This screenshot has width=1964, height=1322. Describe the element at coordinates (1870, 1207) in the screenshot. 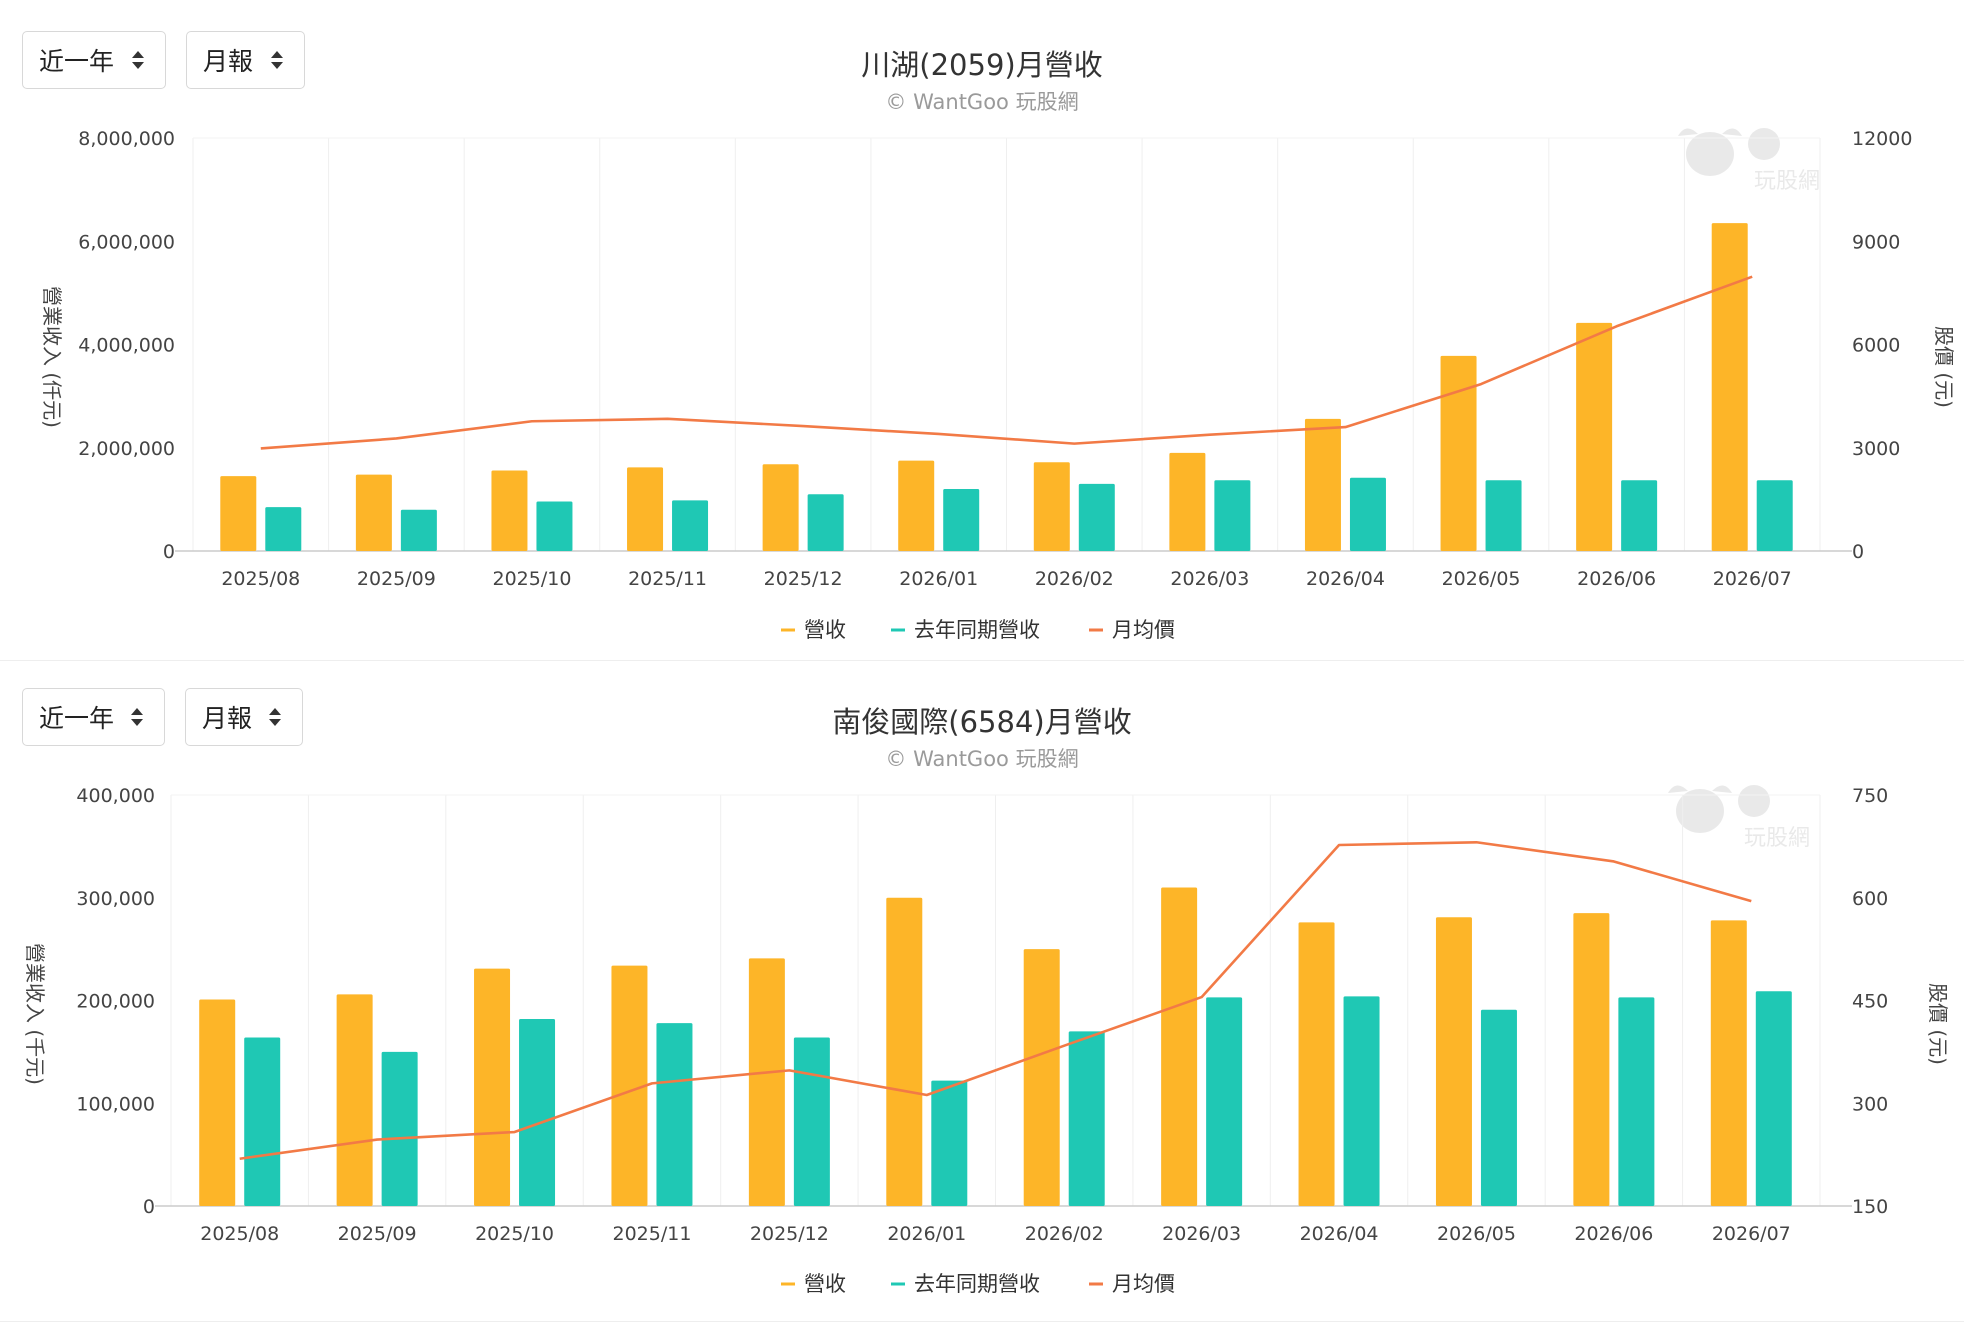

I see `y2-tick-label: 150` at that location.